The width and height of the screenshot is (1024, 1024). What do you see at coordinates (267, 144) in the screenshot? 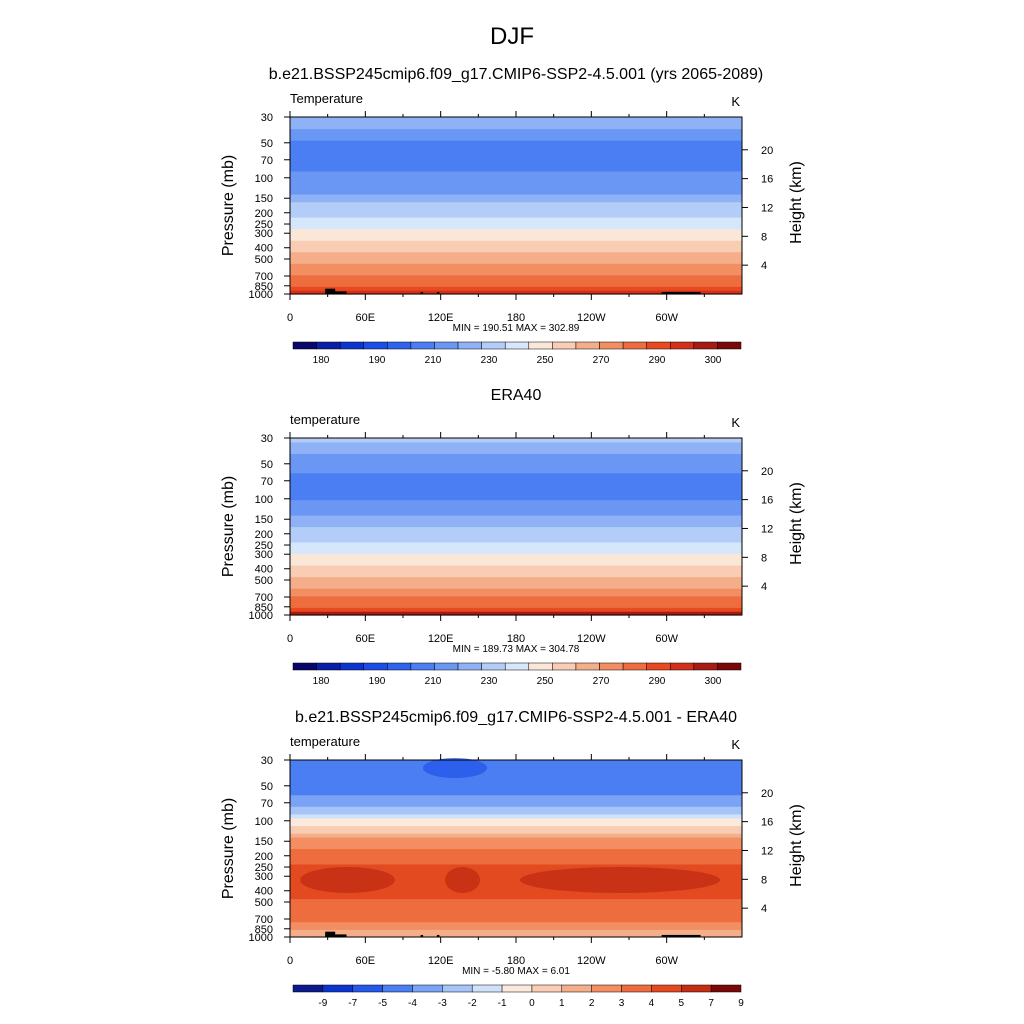
I see `y-tick-label: 50` at bounding box center [267, 144].